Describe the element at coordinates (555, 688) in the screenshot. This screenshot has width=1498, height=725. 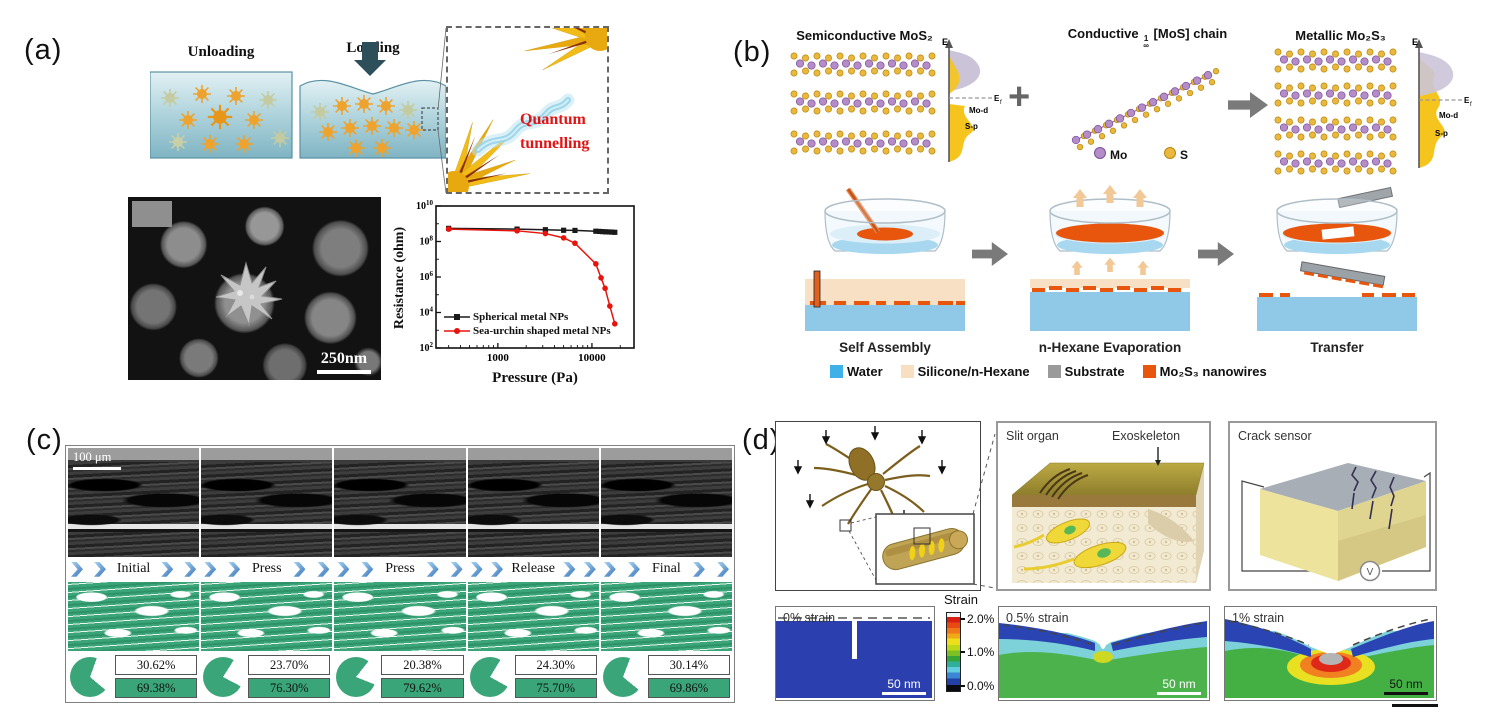
I see `solid-percentage: 75.70%` at that location.